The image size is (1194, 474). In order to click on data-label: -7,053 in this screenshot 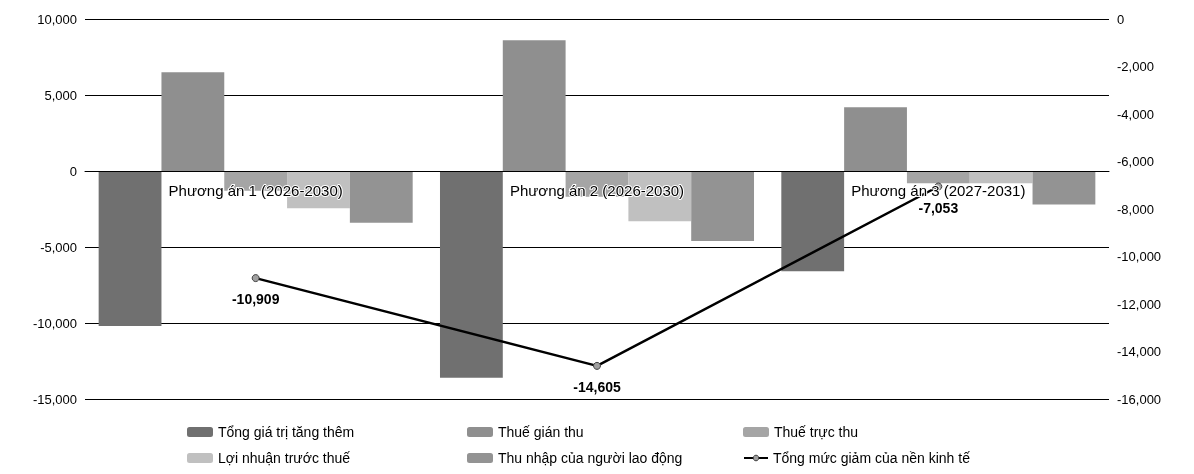, I will do `click(938, 207)`.